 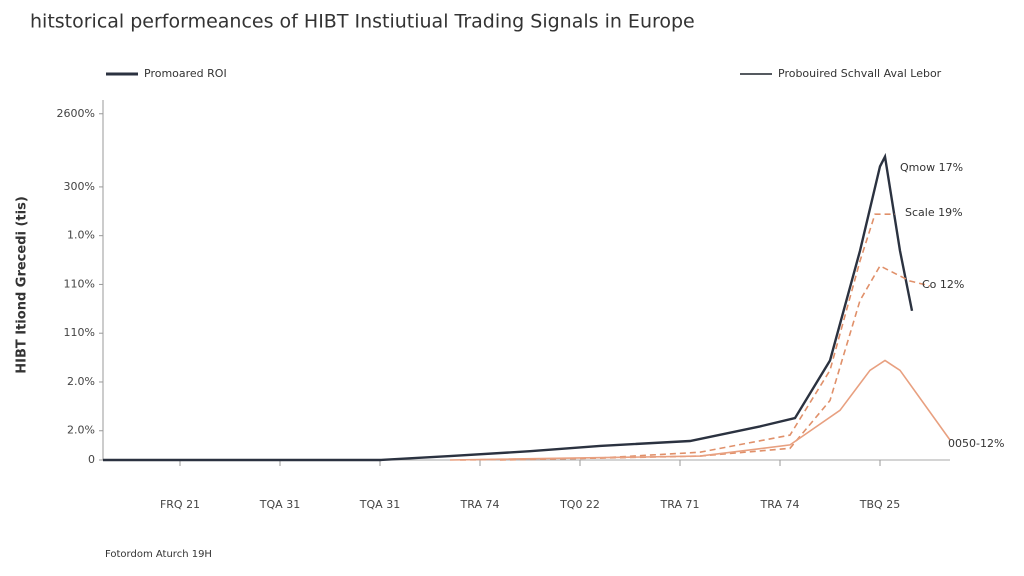 I want to click on x-tick-label: TRA 71, so click(x=680, y=504).